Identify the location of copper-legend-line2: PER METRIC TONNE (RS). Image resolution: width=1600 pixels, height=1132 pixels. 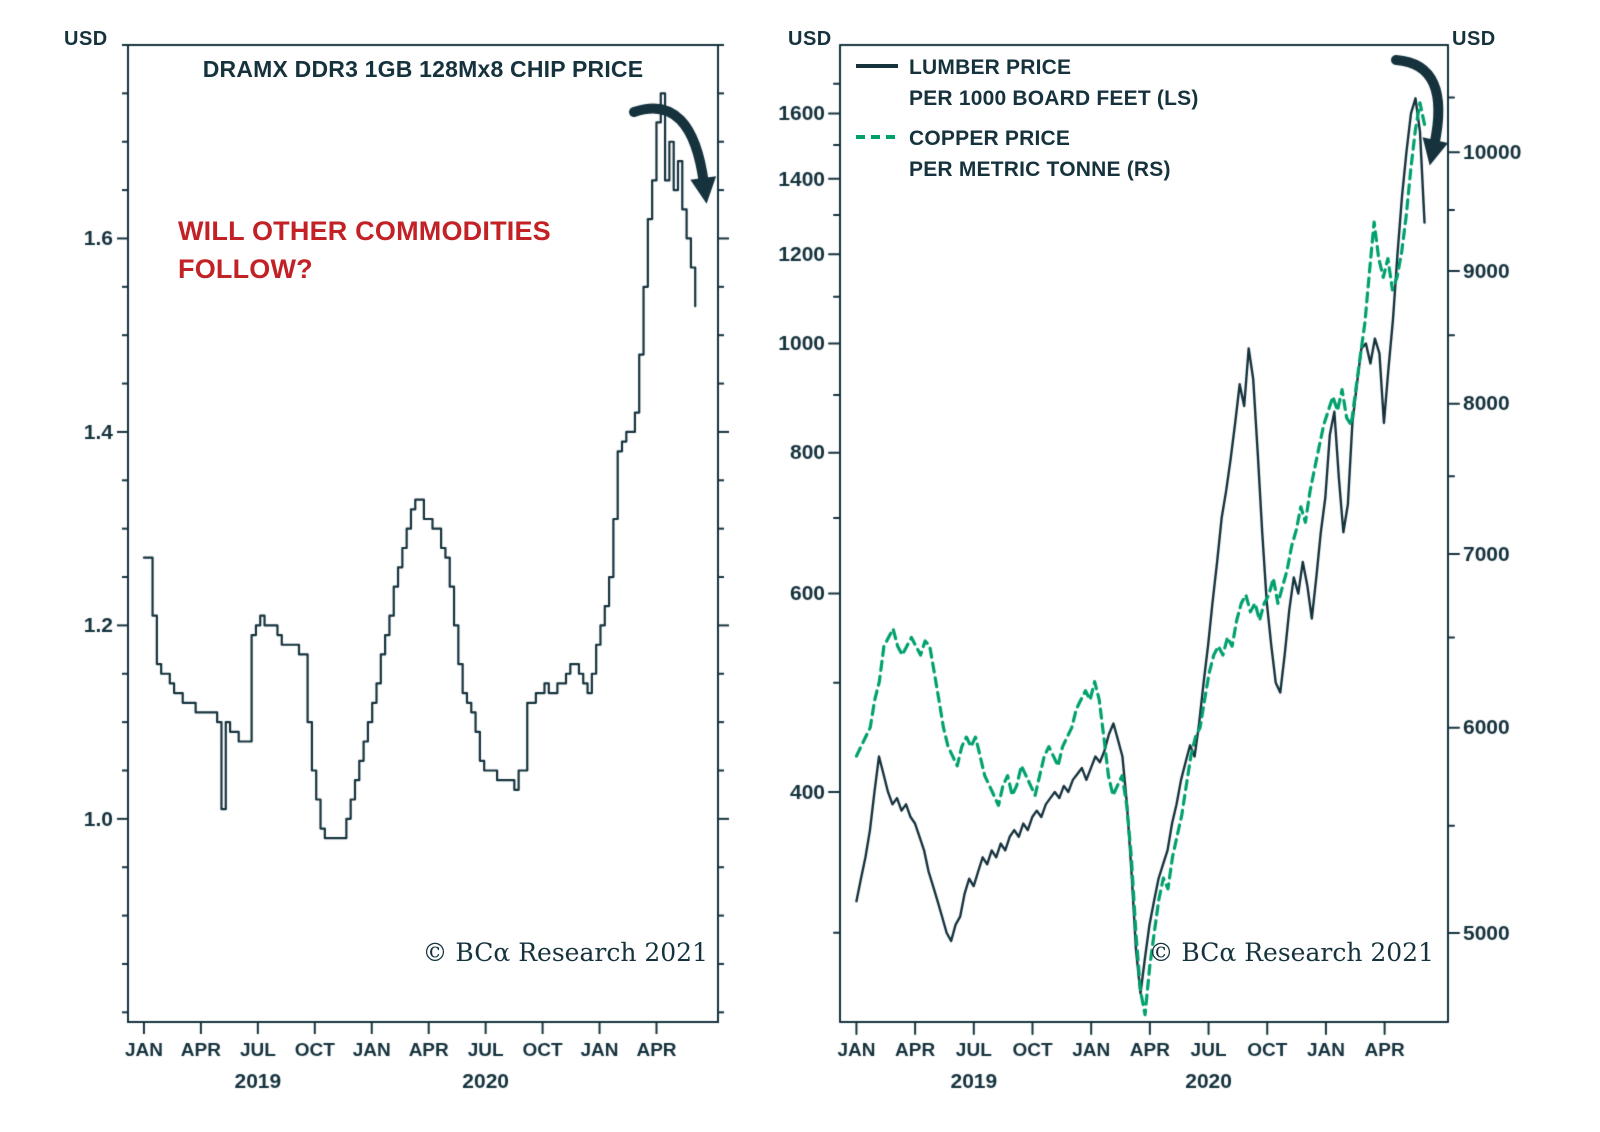
(1040, 169).